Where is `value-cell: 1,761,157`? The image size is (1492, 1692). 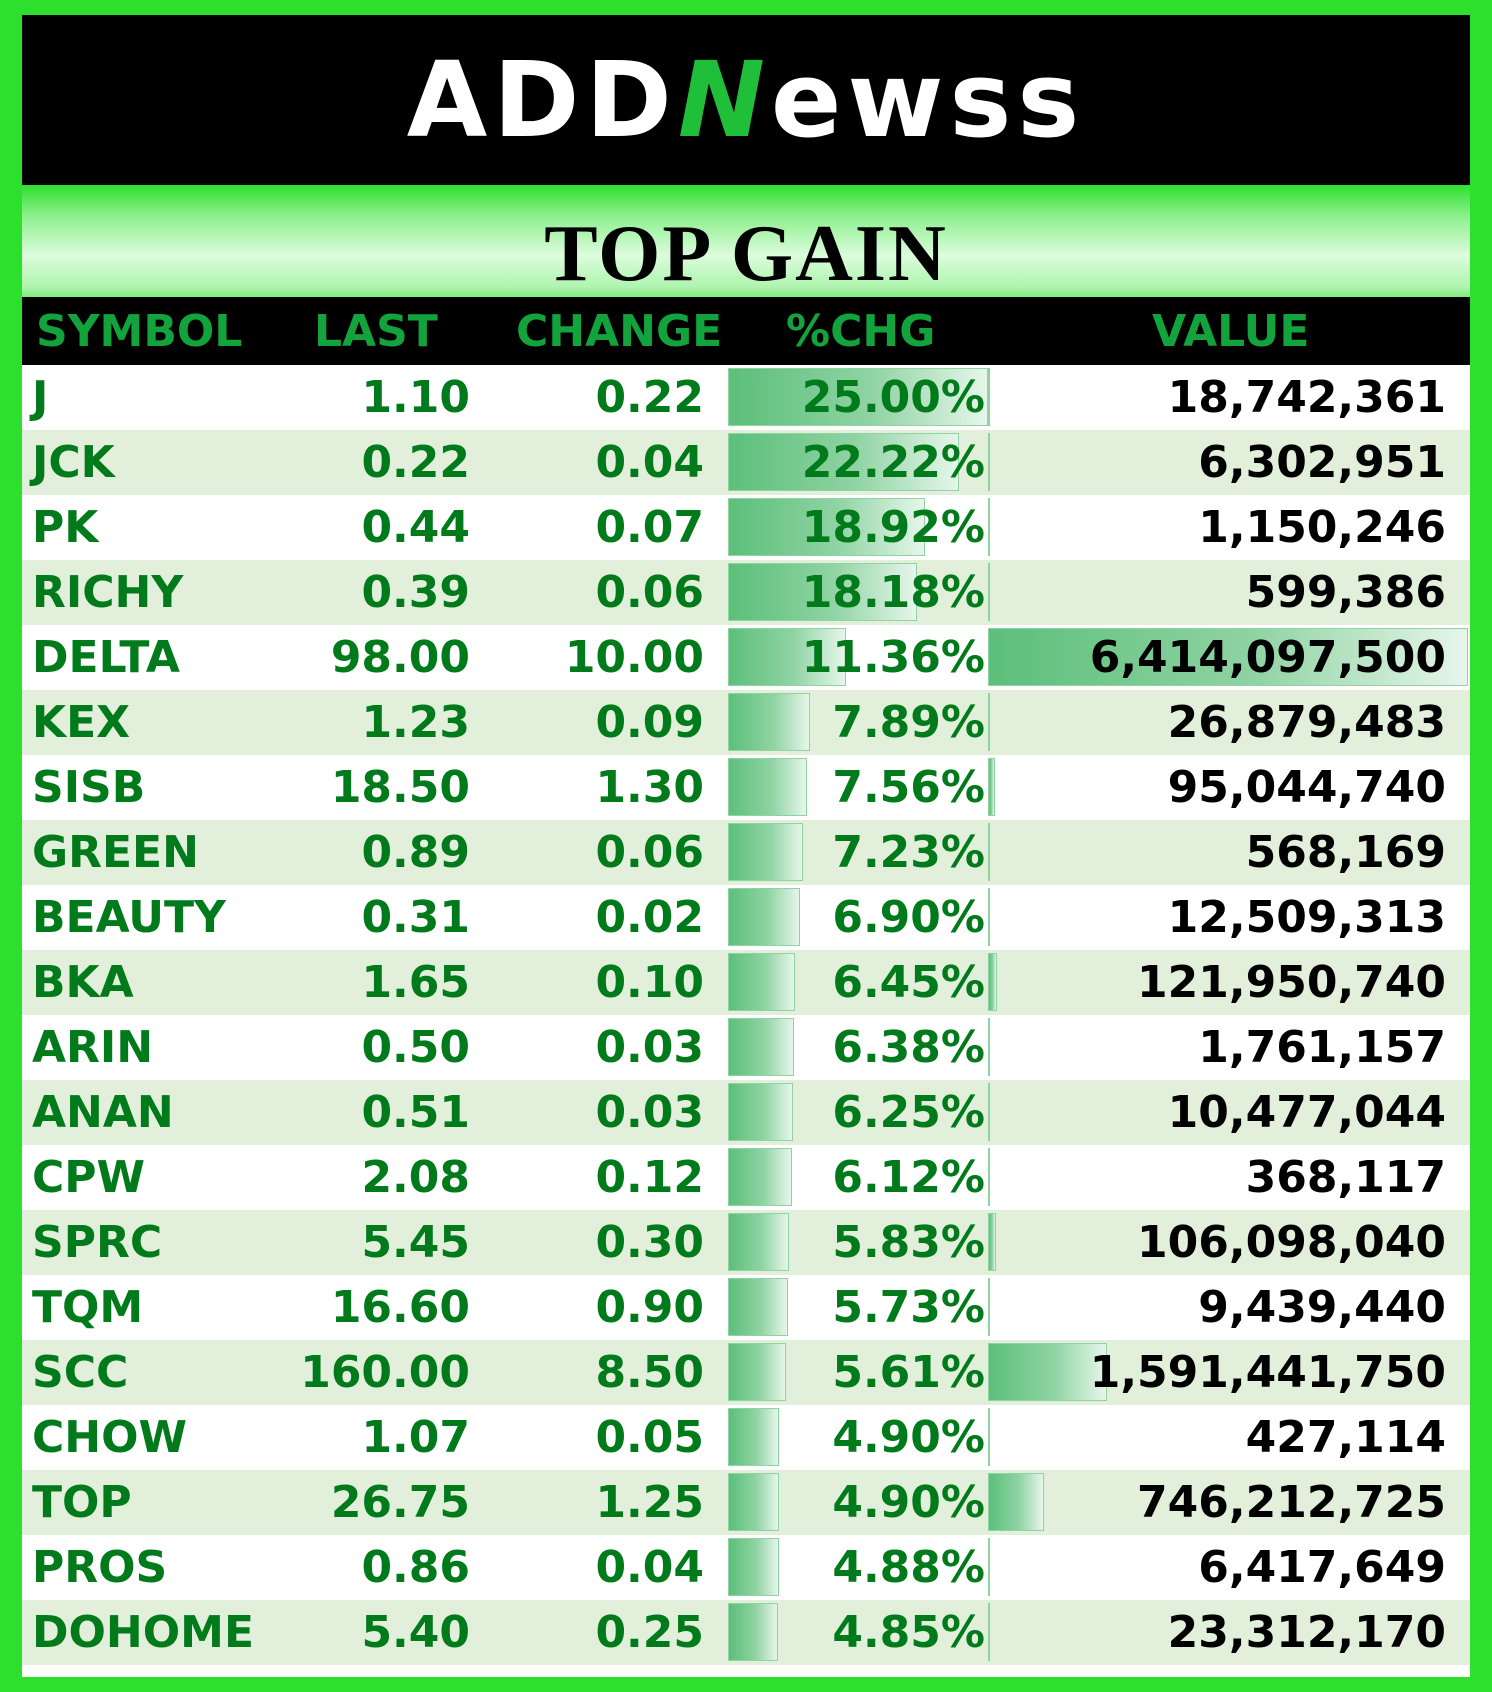
value-cell: 1,761,157 is located at coordinates (1322, 1047).